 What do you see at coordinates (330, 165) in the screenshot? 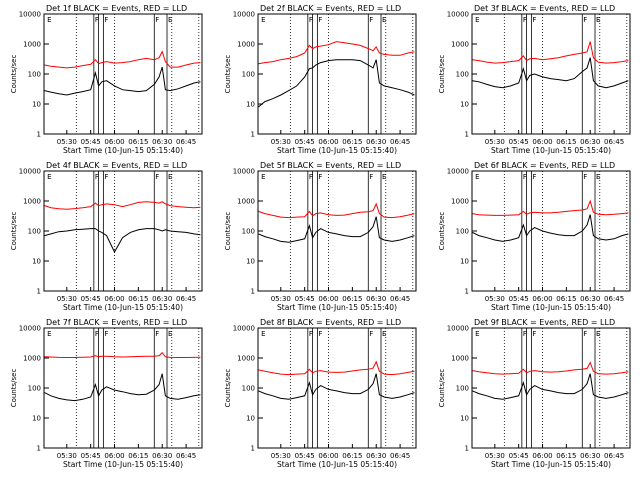
I see `panel-title: Det 5f BLACK = Events, RED = LLD` at bounding box center [330, 165].